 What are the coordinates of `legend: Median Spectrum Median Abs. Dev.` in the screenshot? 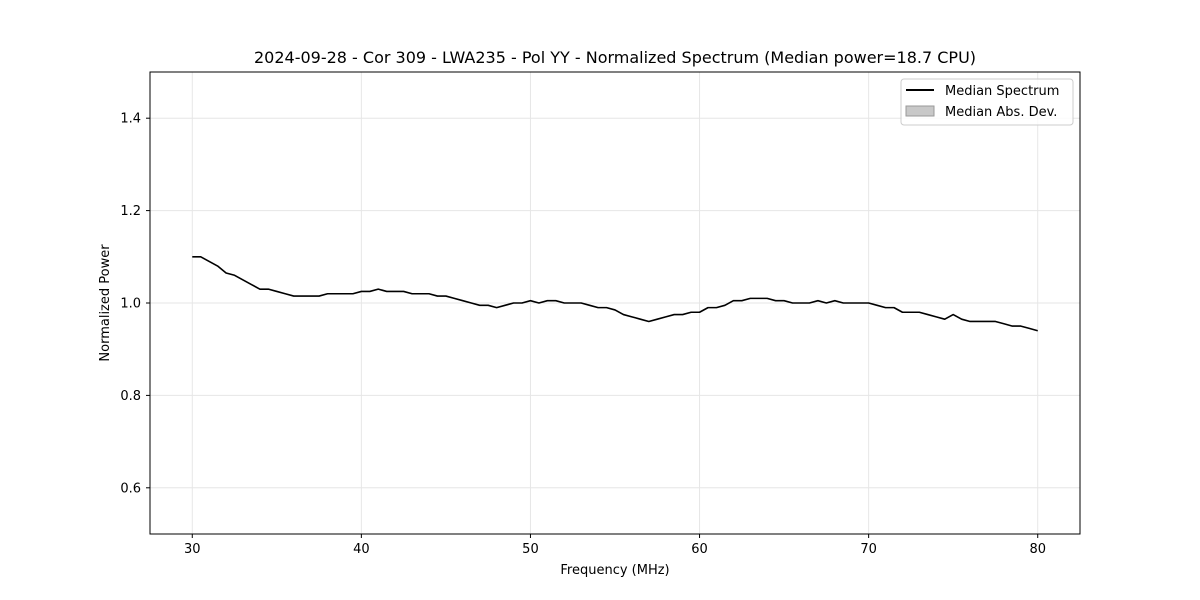 It's located at (987, 102).